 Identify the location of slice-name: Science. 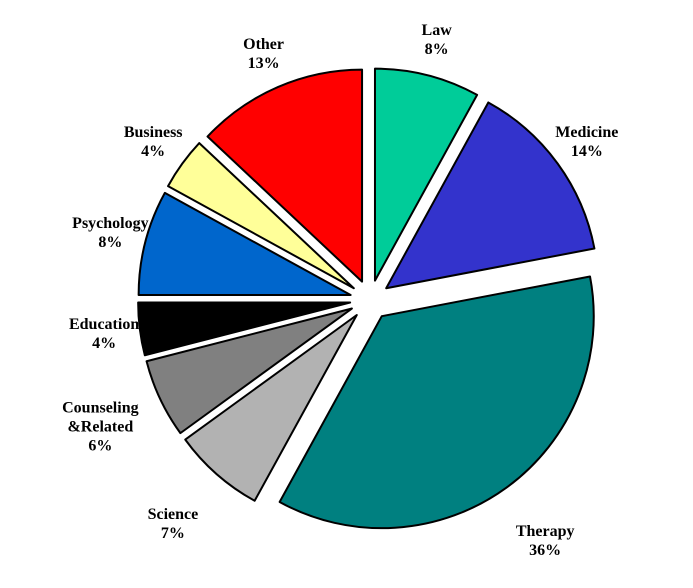
(173, 514).